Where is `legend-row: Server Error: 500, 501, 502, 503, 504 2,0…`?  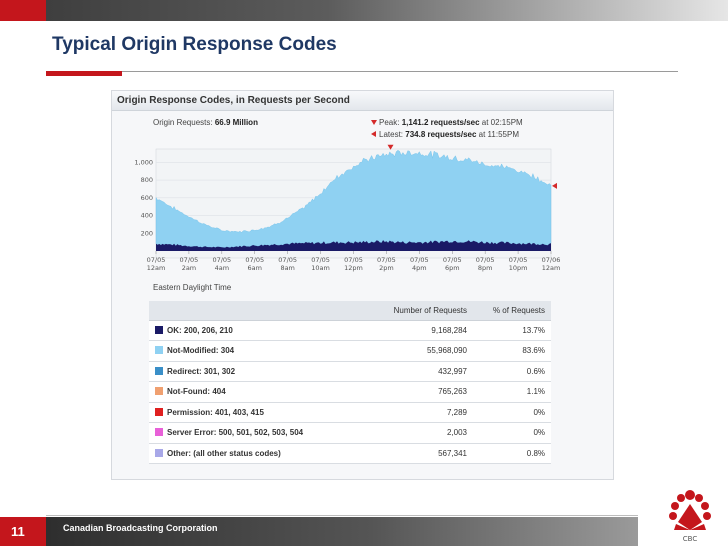
legend-row: Server Error: 500, 501, 502, 503, 504 2,0… is located at coordinates (350, 433).